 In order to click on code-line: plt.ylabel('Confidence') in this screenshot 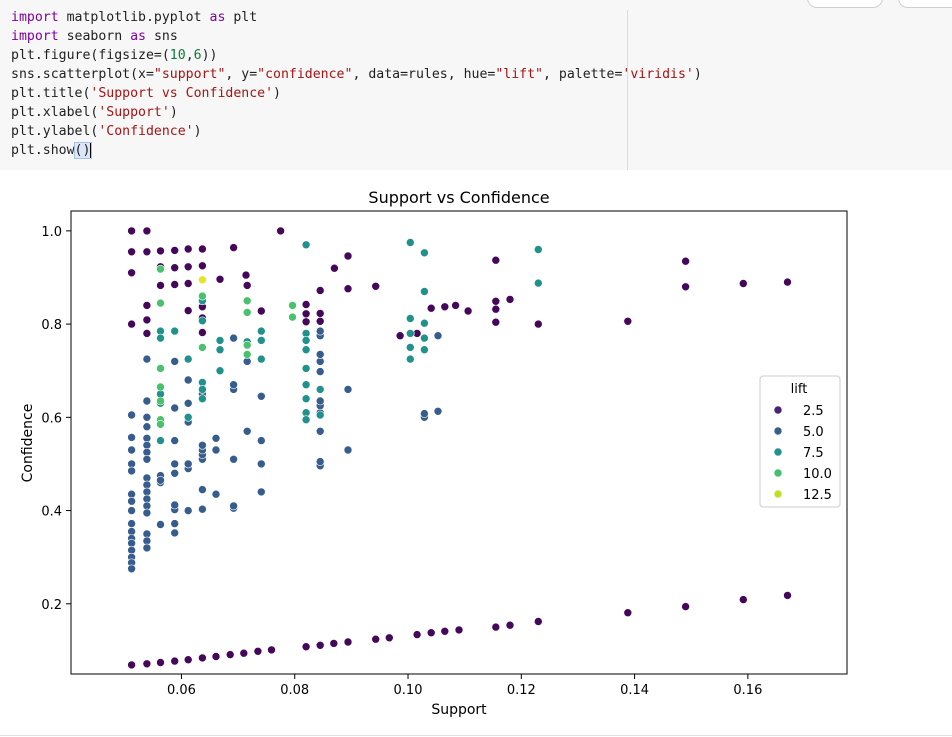, I will do `click(106, 131)`.